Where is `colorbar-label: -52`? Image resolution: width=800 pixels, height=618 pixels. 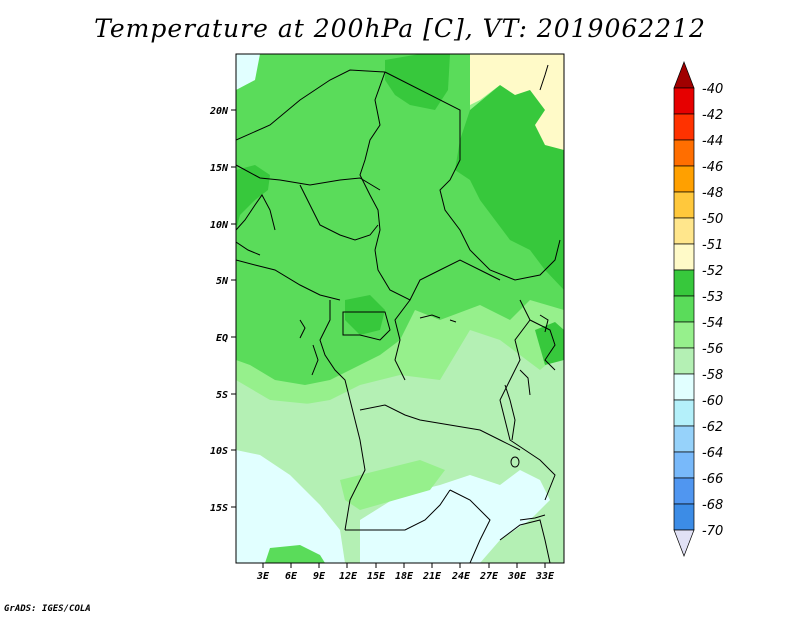
colorbar-label: -52 is located at coordinates (712, 271).